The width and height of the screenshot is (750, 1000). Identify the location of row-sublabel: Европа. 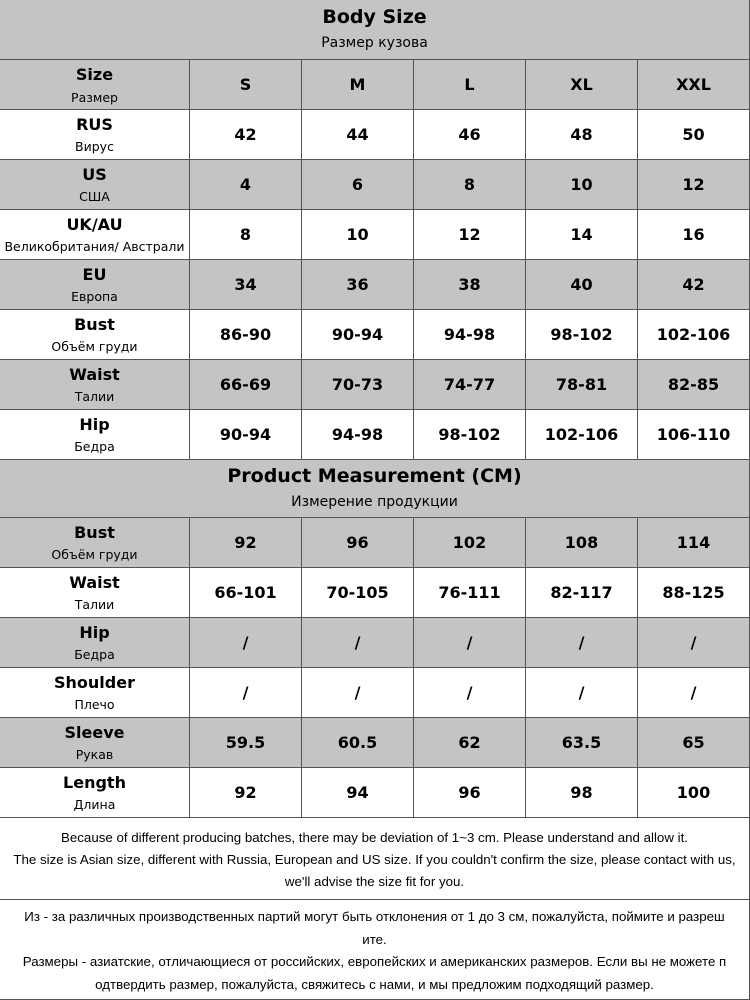
(94, 296).